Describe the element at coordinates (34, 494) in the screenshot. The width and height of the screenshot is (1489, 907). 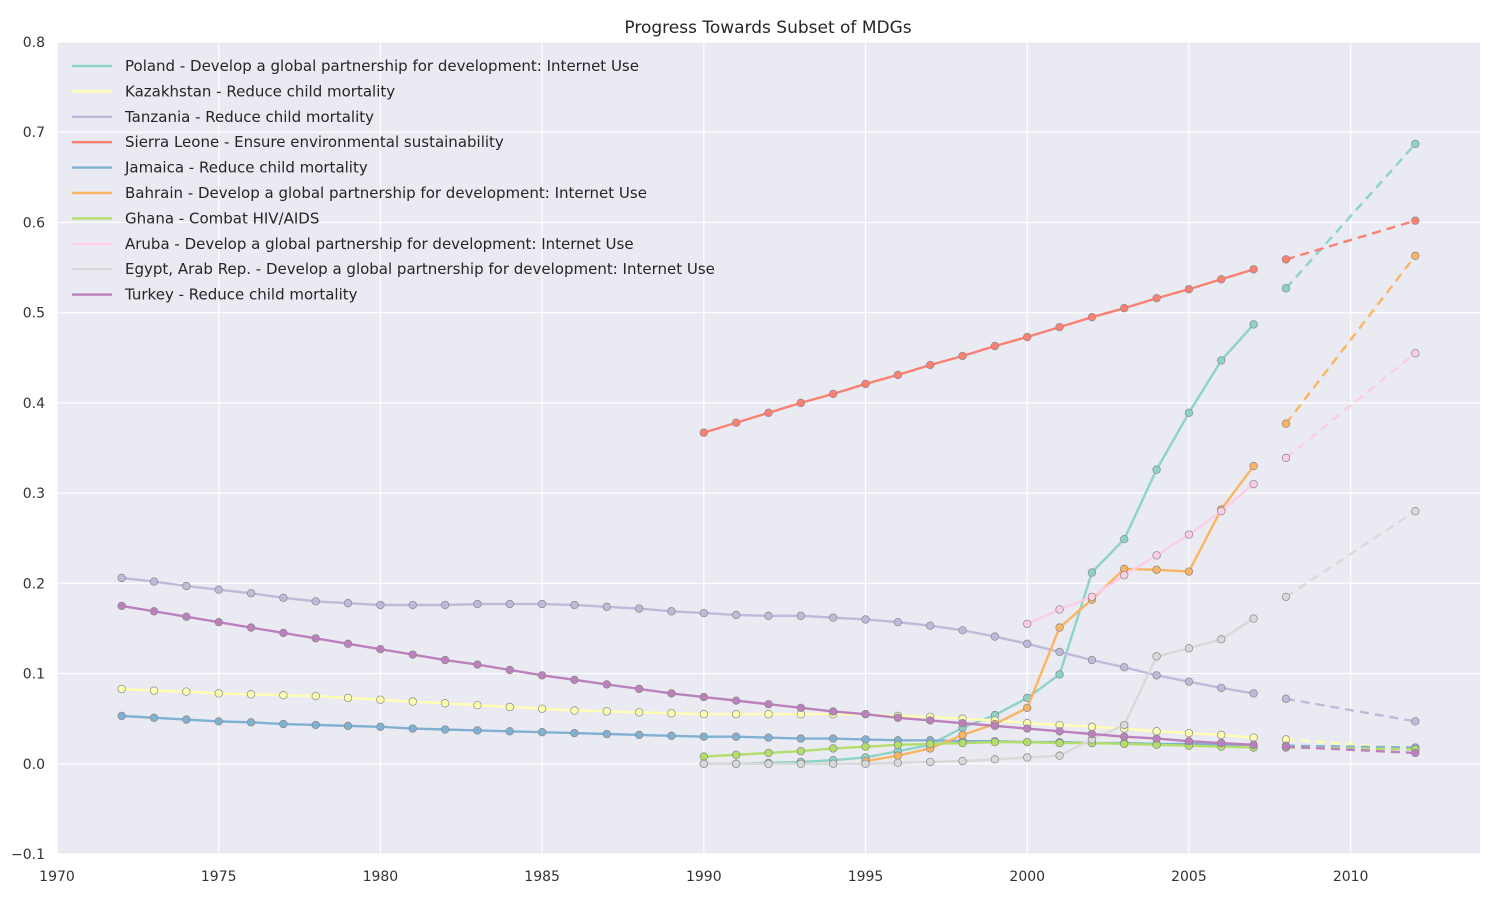
I see `y-tick-label: 0.3` at that location.